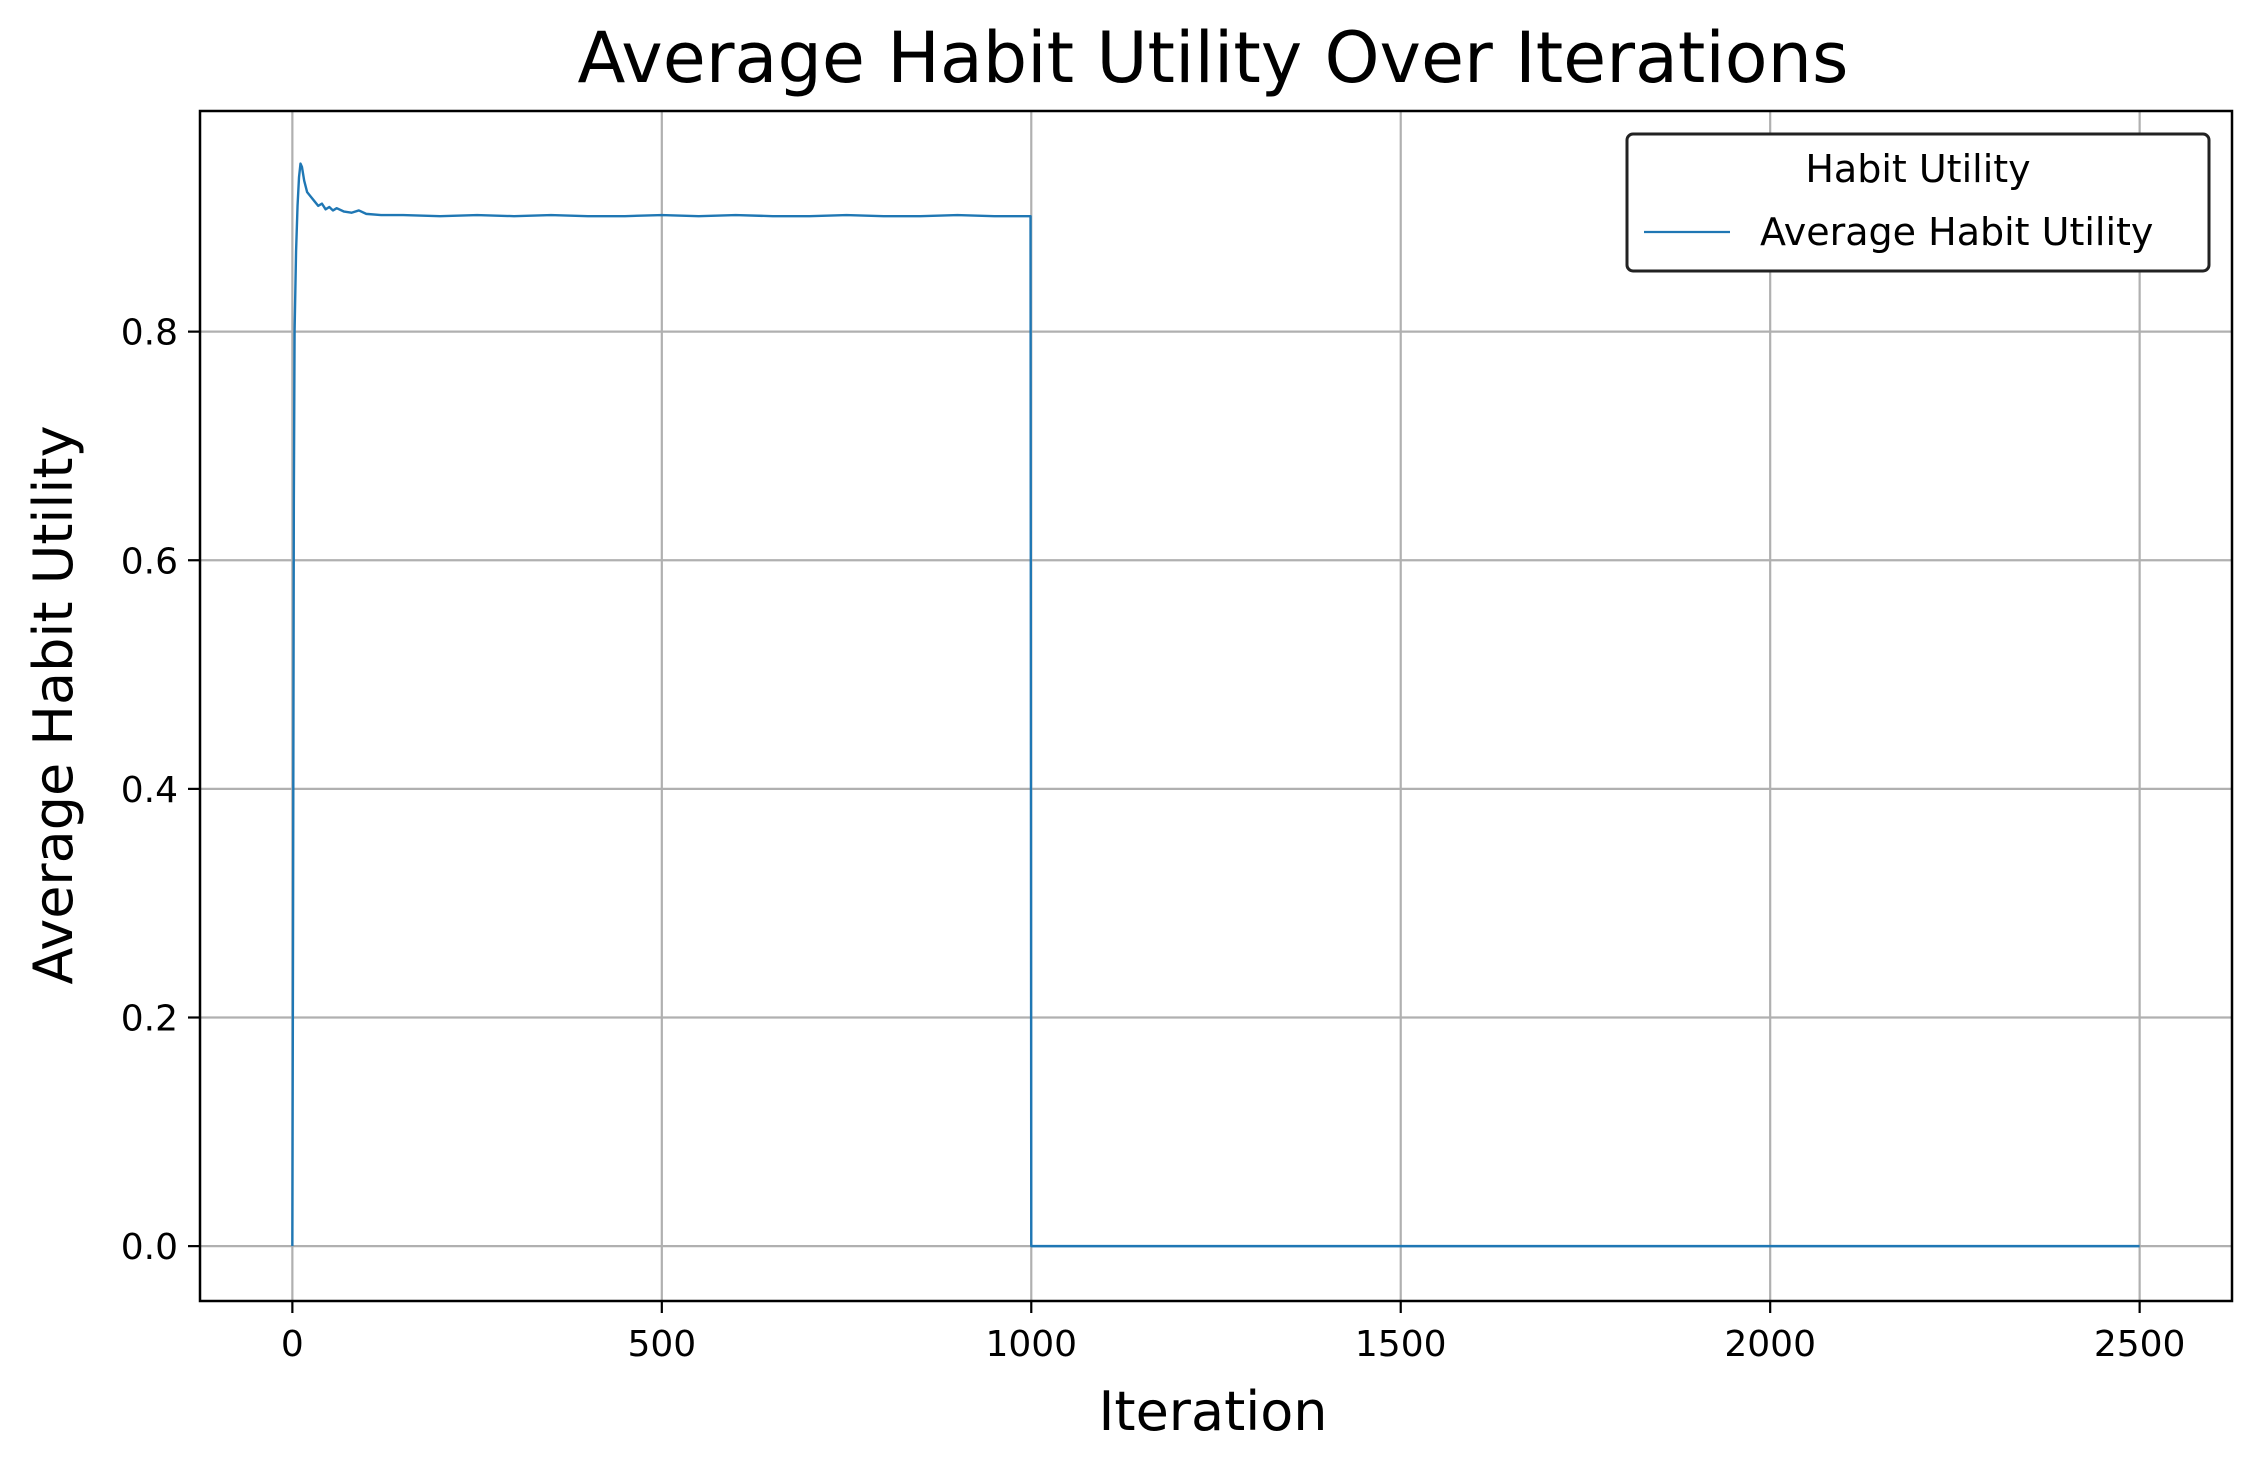 The width and height of the screenshot is (2250, 1470). Describe the element at coordinates (1213, 58) in the screenshot. I see `chart-title: Average Habit Utility Over Iterations` at that location.